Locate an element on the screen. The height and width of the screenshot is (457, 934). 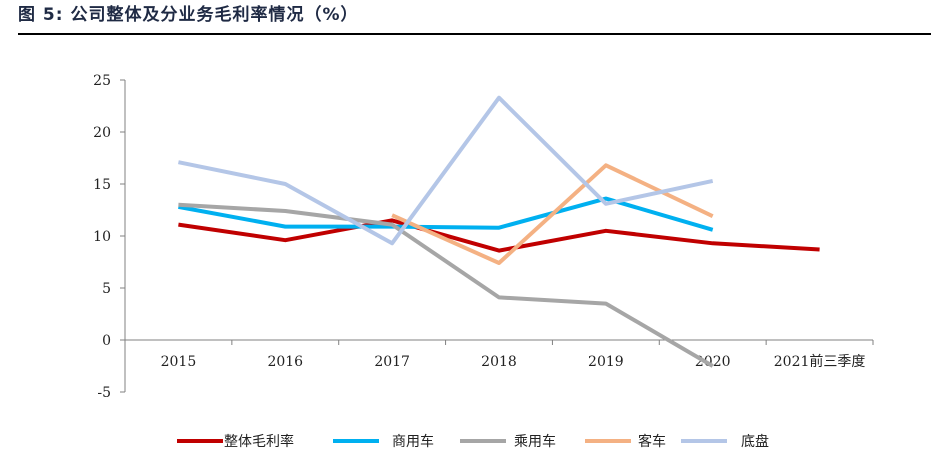
x-tick-label: 2017 is located at coordinates (392, 362).